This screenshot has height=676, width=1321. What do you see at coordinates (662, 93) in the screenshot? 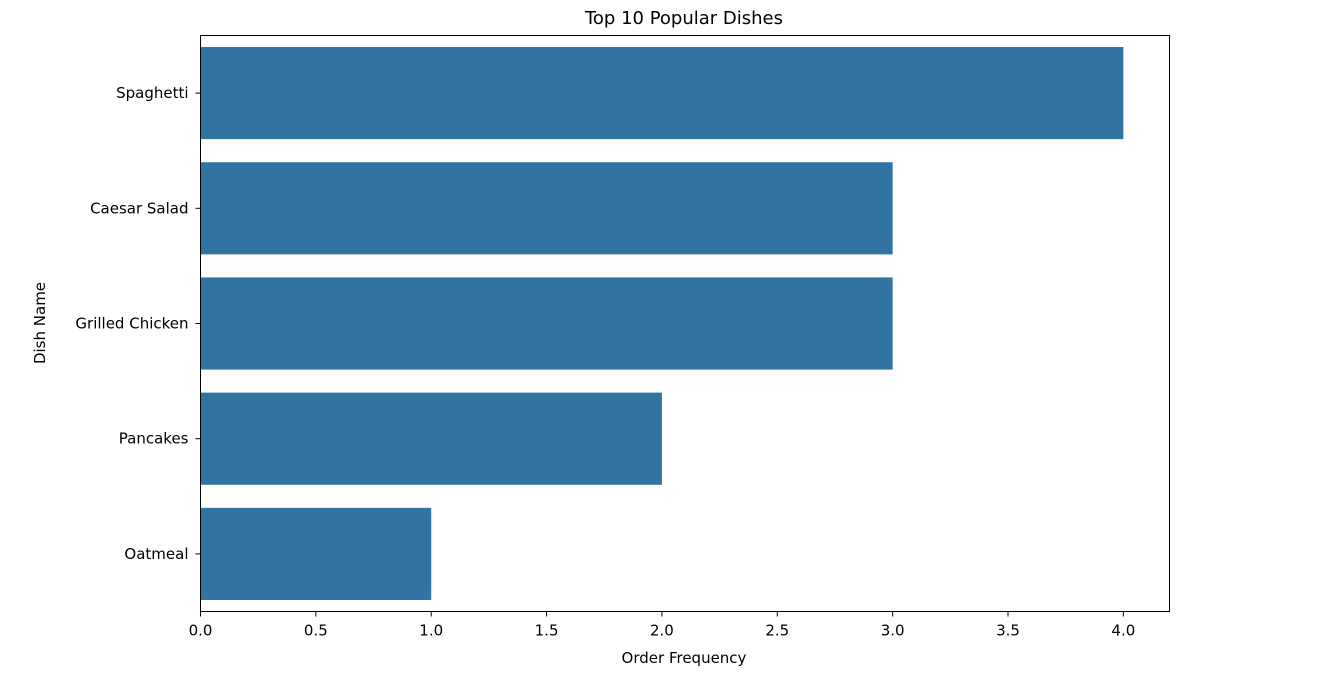
I see `bar-spaghetti` at bounding box center [662, 93].